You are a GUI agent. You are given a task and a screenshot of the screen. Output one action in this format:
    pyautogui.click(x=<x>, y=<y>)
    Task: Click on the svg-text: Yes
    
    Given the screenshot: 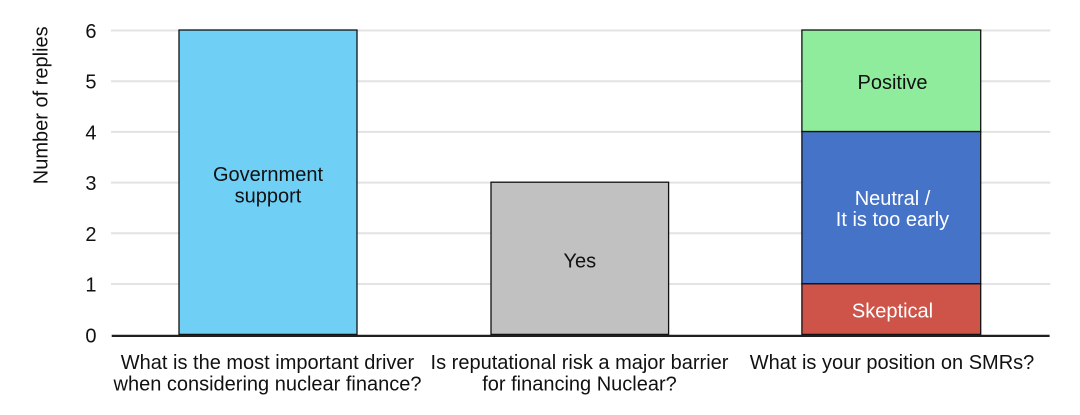 What is the action you would take?
    pyautogui.click(x=579, y=261)
    